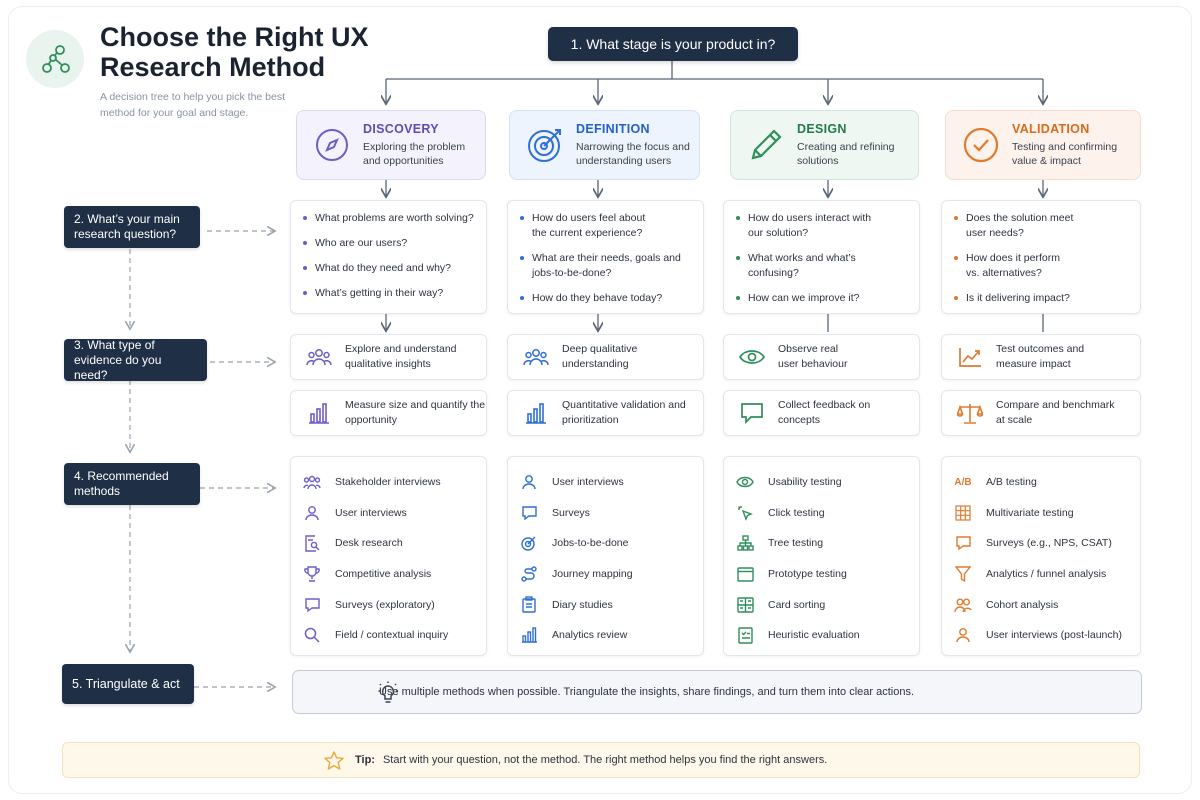  Describe the element at coordinates (981, 145) in the screenshot. I see `check-circle-icon` at that location.